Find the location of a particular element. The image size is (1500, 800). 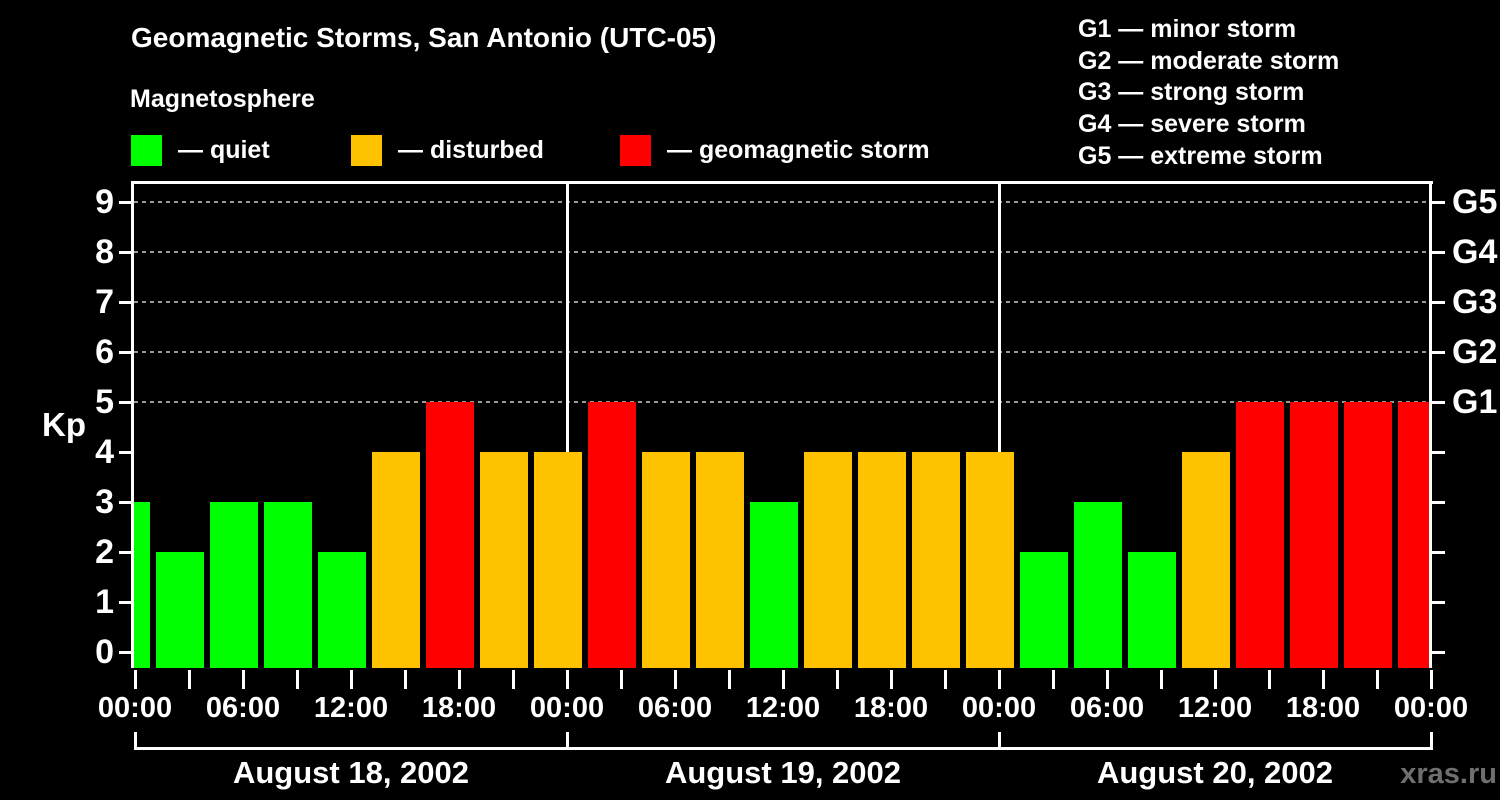

y-tick-label: 4 is located at coordinates (104, 452).